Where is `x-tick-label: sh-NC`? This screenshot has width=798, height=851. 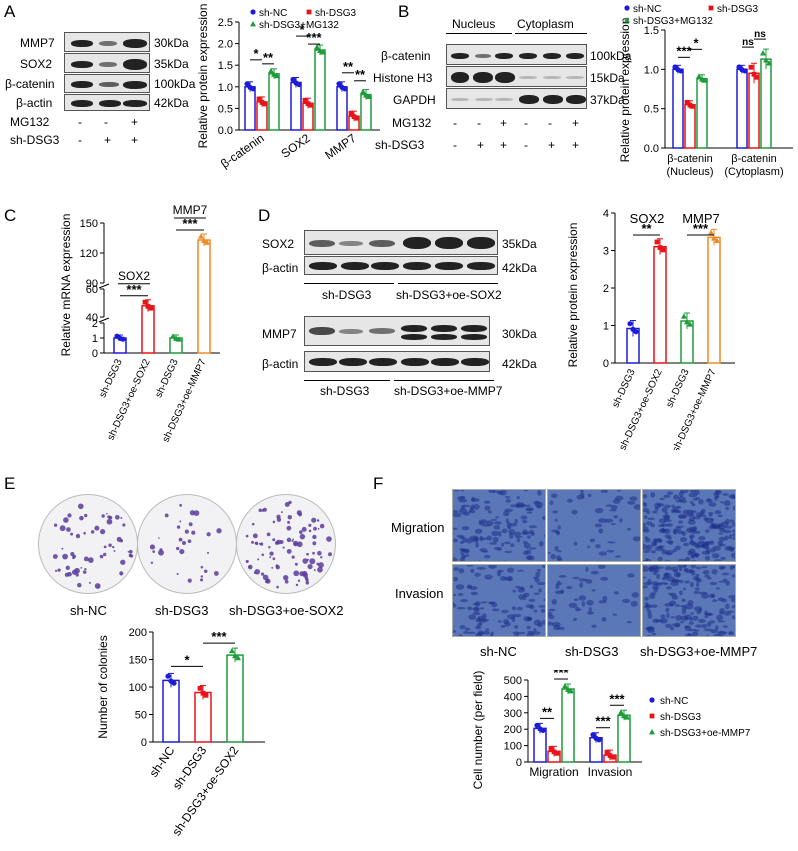
x-tick-label: sh-NC is located at coordinates (161, 761).